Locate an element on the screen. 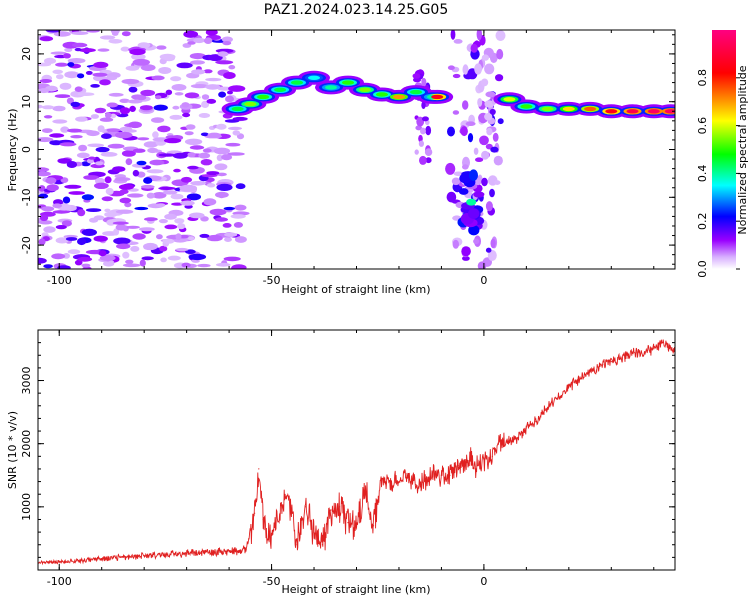  snr-ylabel: SNR (10 * v/v) is located at coordinates (12, 450).